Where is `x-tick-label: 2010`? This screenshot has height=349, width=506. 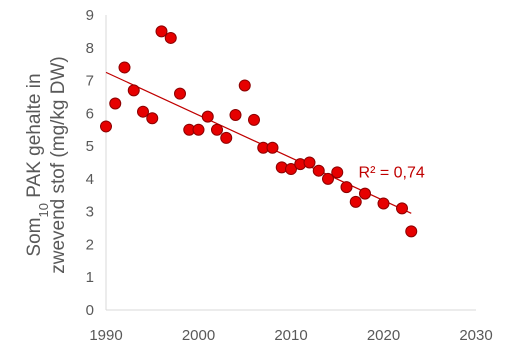 x-tick-label: 2010 is located at coordinates (290, 335).